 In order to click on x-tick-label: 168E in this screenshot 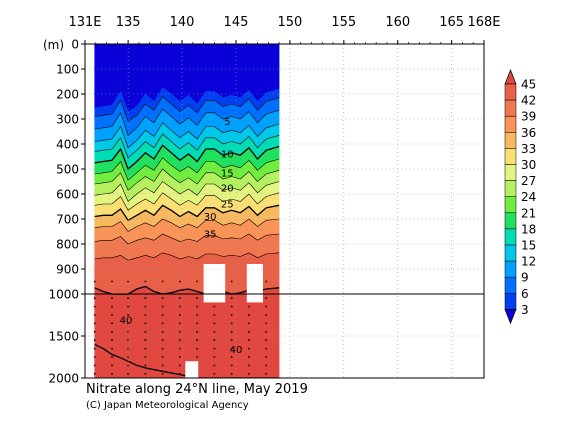, I will do `click(483, 22)`.